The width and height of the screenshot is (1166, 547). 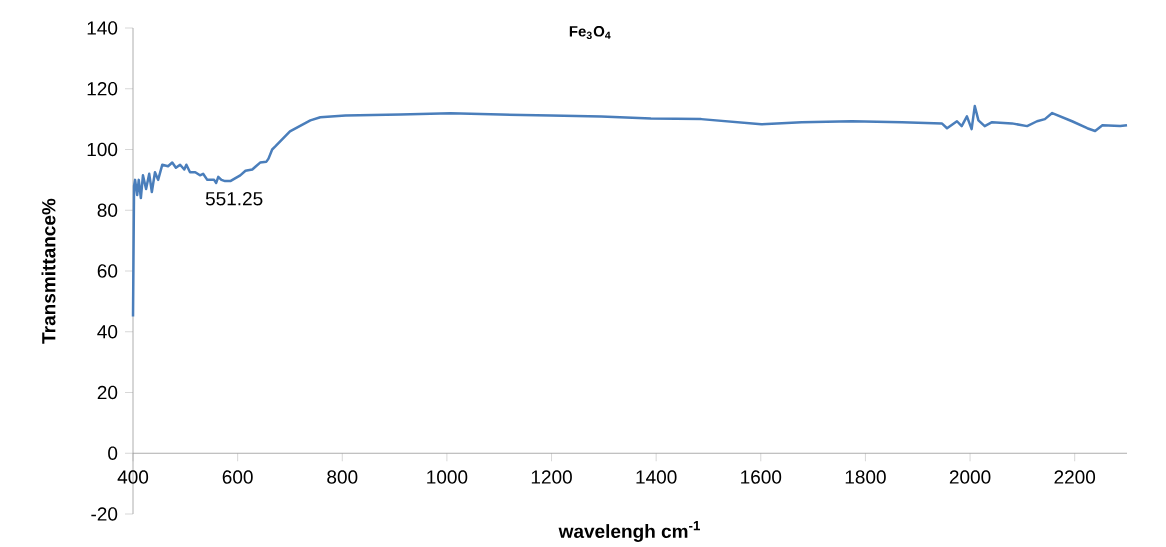 I want to click on x-tick-label: 1800, so click(x=865, y=477).